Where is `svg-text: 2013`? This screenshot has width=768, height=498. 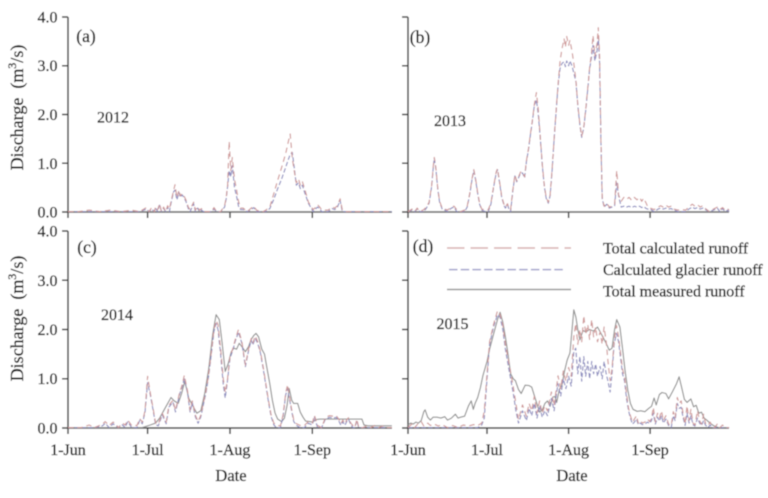 svg-text: 2013 is located at coordinates (450, 121).